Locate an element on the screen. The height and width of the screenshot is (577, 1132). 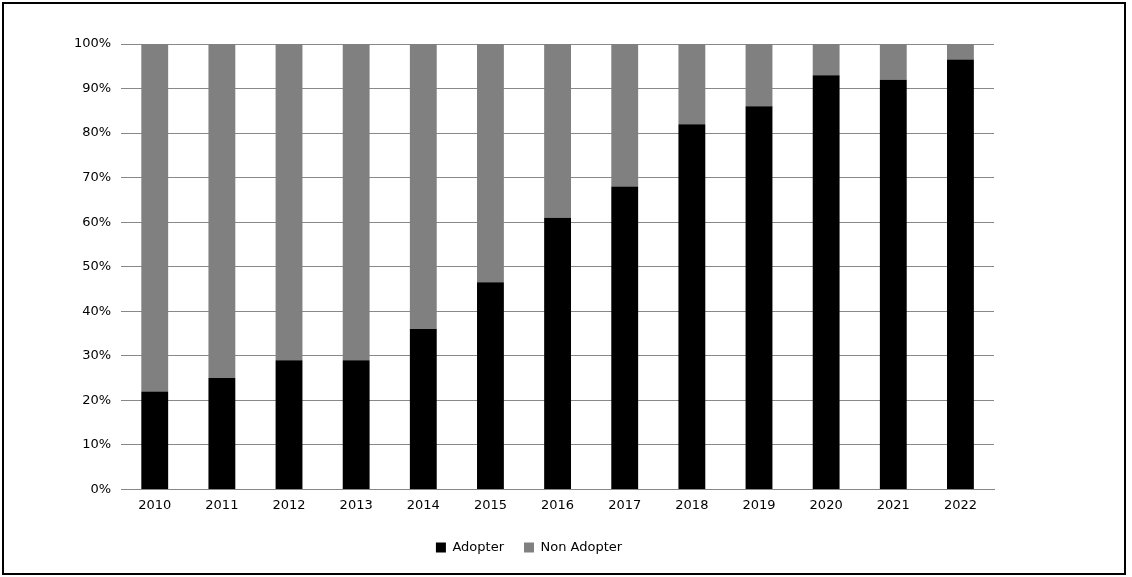
x-tick-label: 2022 is located at coordinates (960, 504).